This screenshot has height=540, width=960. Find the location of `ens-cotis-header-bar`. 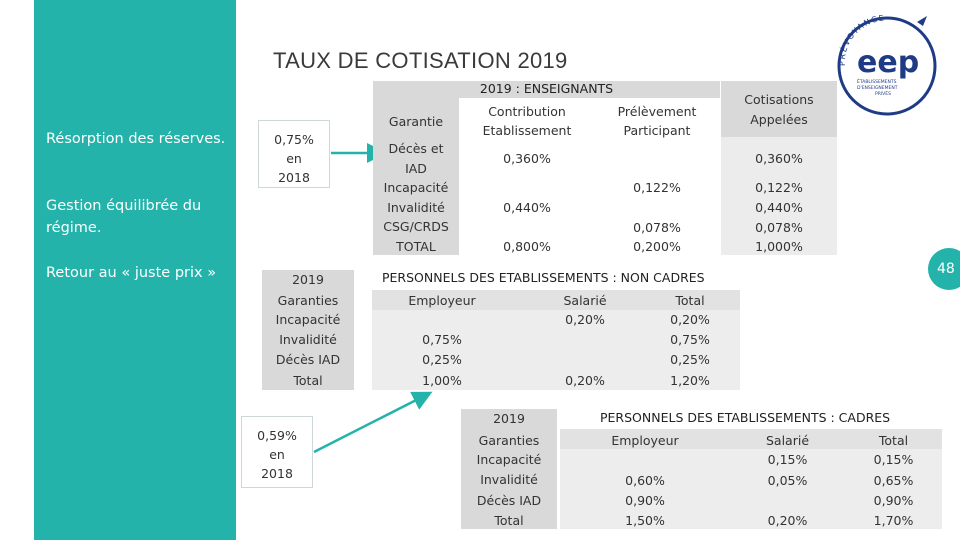

ens-cotis-header-bar is located at coordinates (779, 109).